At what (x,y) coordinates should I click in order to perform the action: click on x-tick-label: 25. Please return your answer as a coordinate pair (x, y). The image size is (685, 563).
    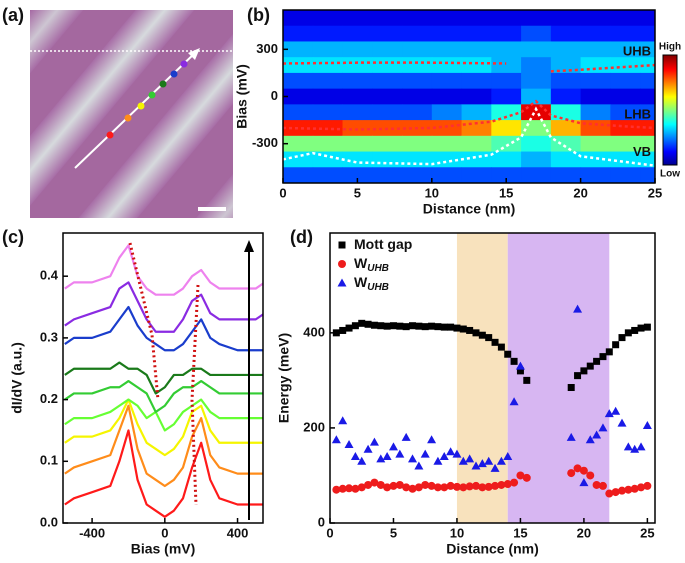
    Looking at the image, I should click on (647, 532).